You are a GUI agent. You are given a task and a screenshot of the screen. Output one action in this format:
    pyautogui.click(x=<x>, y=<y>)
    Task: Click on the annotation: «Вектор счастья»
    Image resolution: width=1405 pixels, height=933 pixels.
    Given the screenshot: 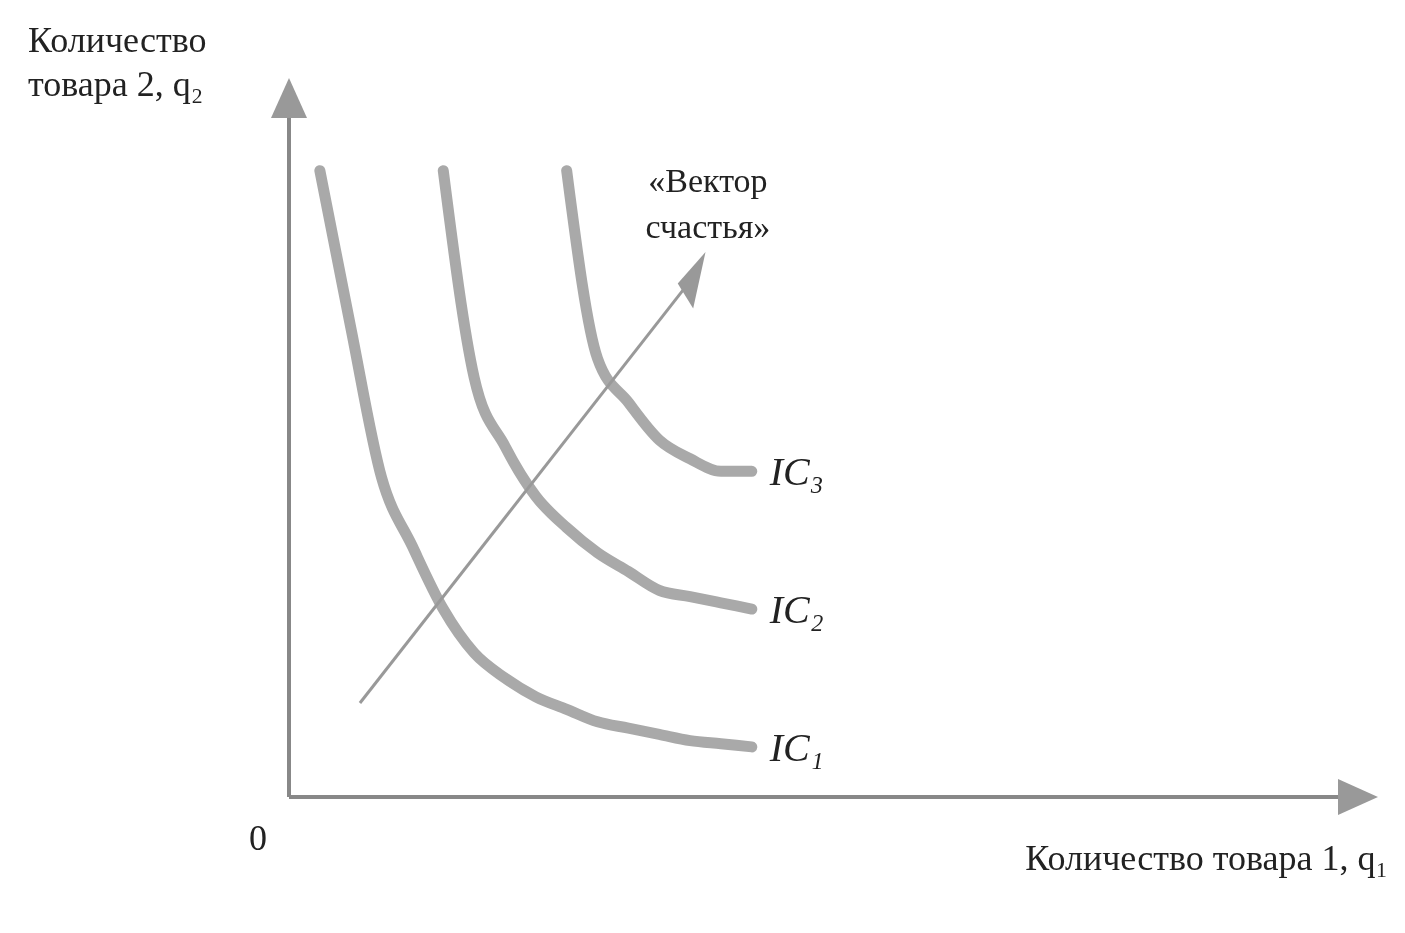 What is the action you would take?
    pyautogui.click(x=708, y=204)
    